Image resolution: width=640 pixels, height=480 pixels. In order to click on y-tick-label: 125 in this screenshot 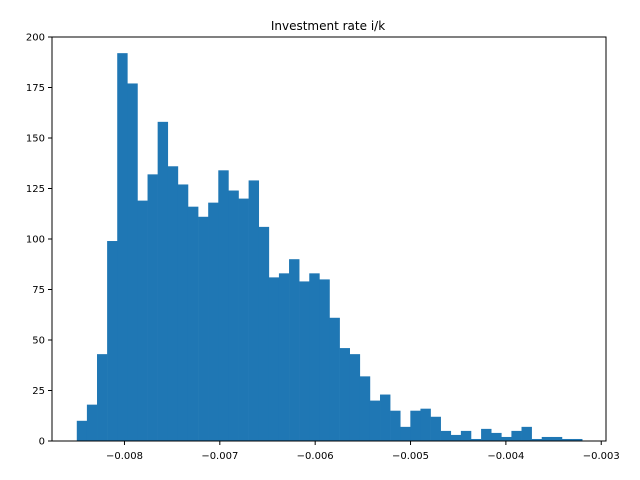, I will do `click(35, 189)`.